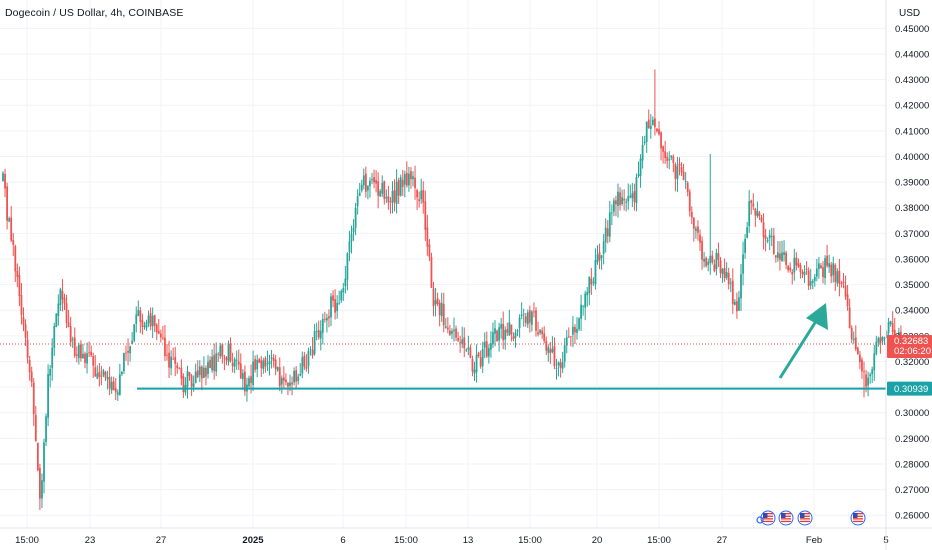 The image size is (932, 550). Describe the element at coordinates (760, 520) in the screenshot. I see `event-marker-icon` at that location.